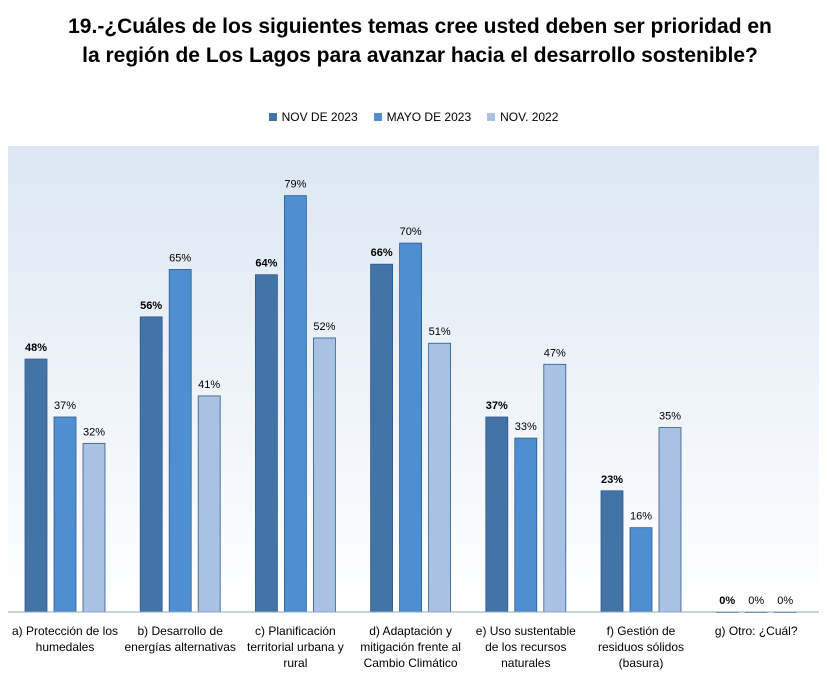 This screenshot has height=678, width=827. Describe the element at coordinates (209, 385) in the screenshot. I see `value-label: 41%` at that location.